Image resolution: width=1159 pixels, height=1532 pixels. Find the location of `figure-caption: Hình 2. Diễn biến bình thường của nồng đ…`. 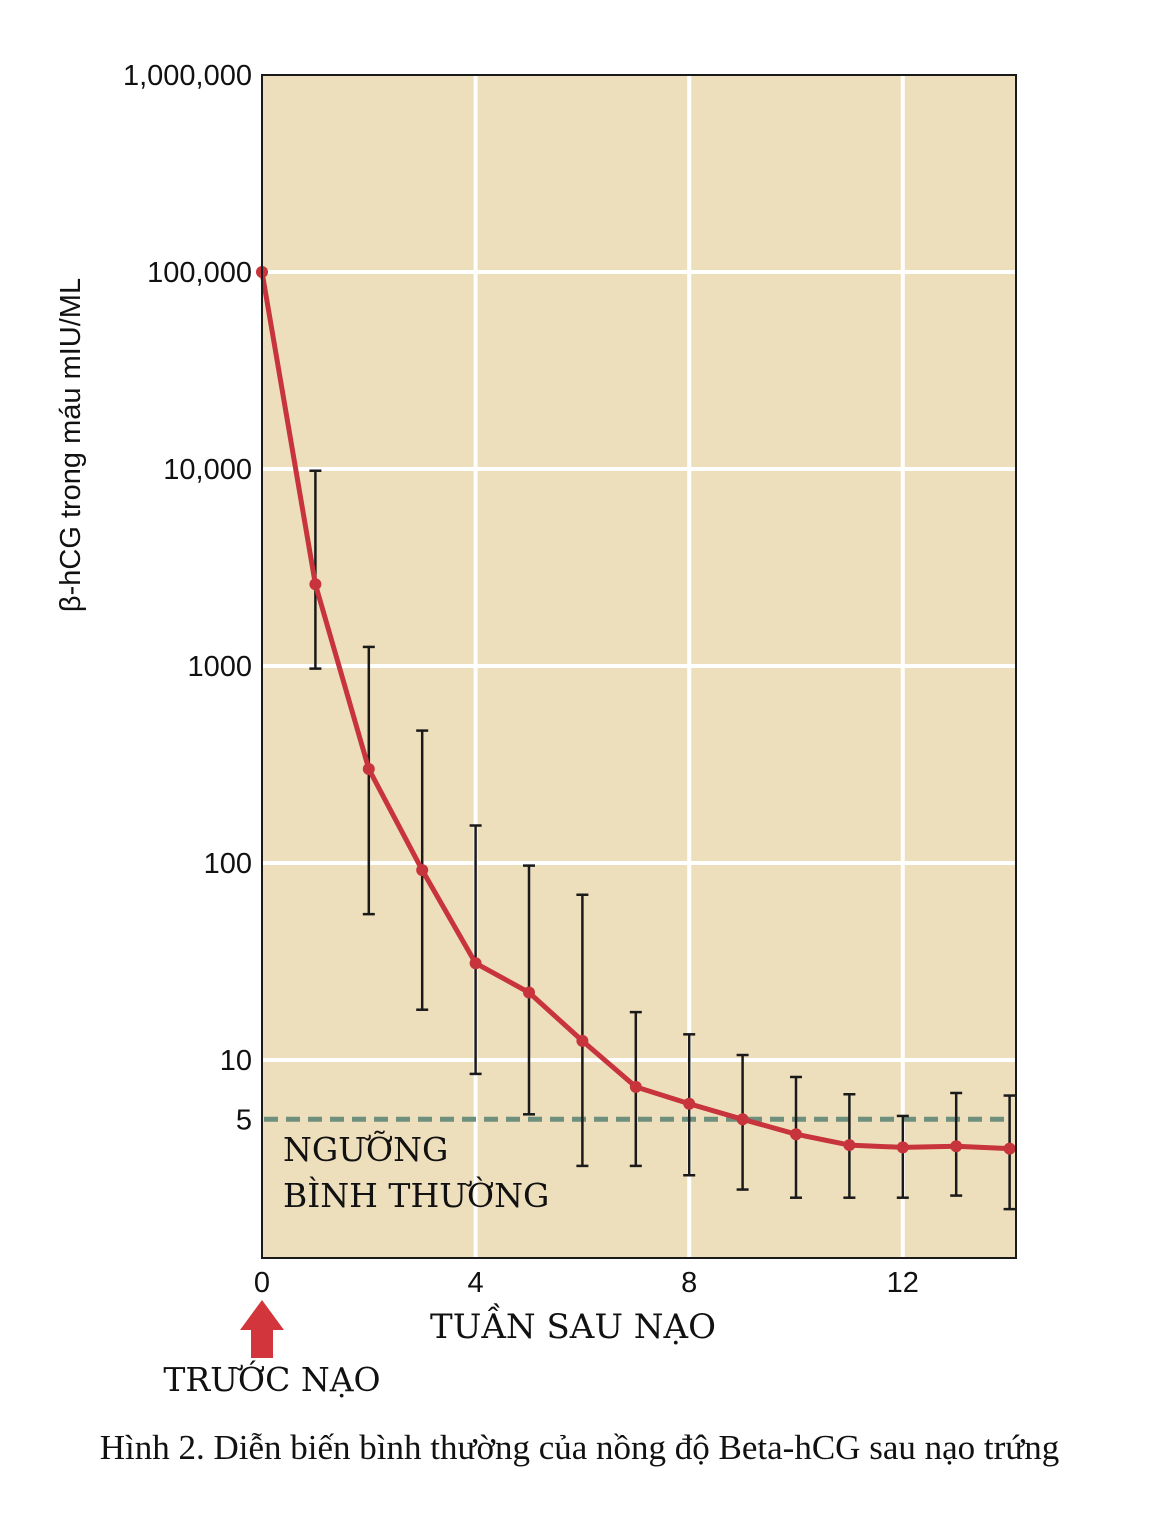

figure-caption: Hình 2. Diễn biến bình thường của nồng đ… is located at coordinates (579, 1447).